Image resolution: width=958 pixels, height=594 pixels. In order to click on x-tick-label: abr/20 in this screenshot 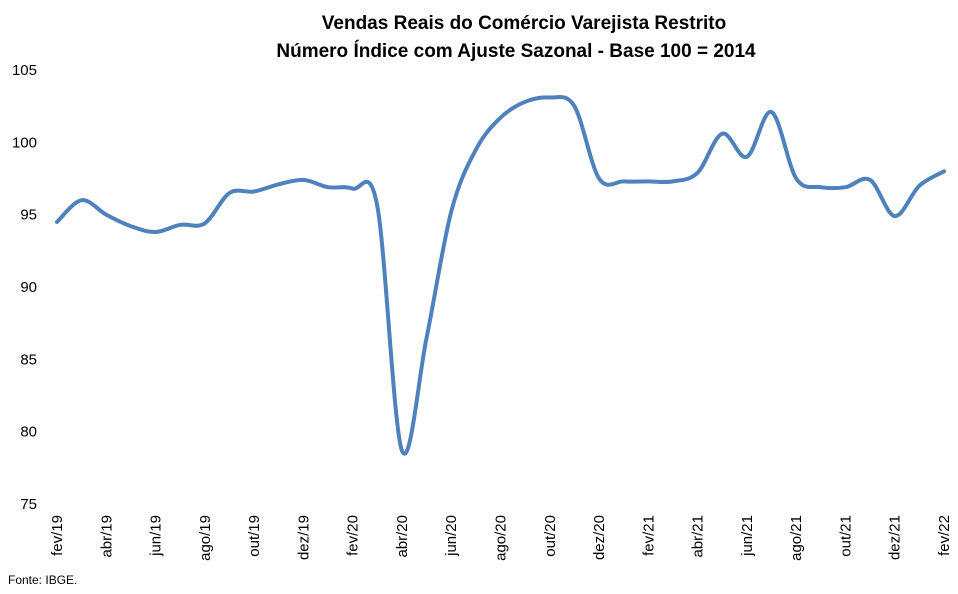, I will do `click(402, 536)`.